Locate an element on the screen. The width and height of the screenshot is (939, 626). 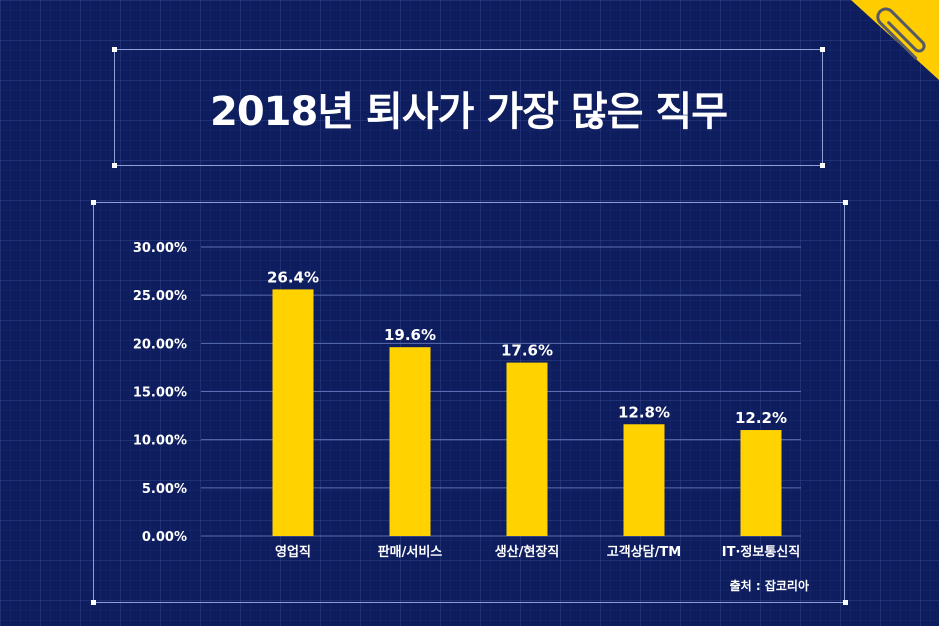
y-tick-label: 25.00% is located at coordinates (160, 296).